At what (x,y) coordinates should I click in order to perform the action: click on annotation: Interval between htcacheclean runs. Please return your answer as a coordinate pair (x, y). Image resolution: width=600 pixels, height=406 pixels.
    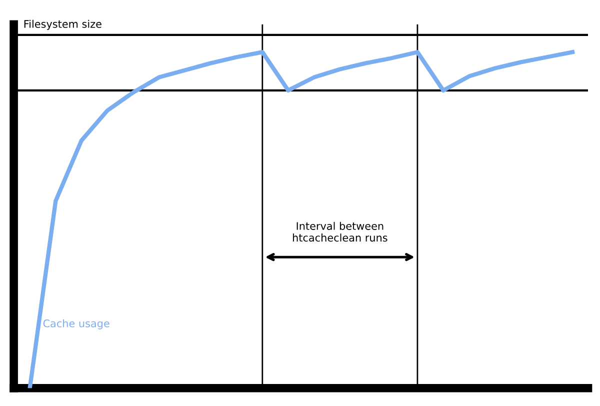
    Looking at the image, I should click on (340, 232).